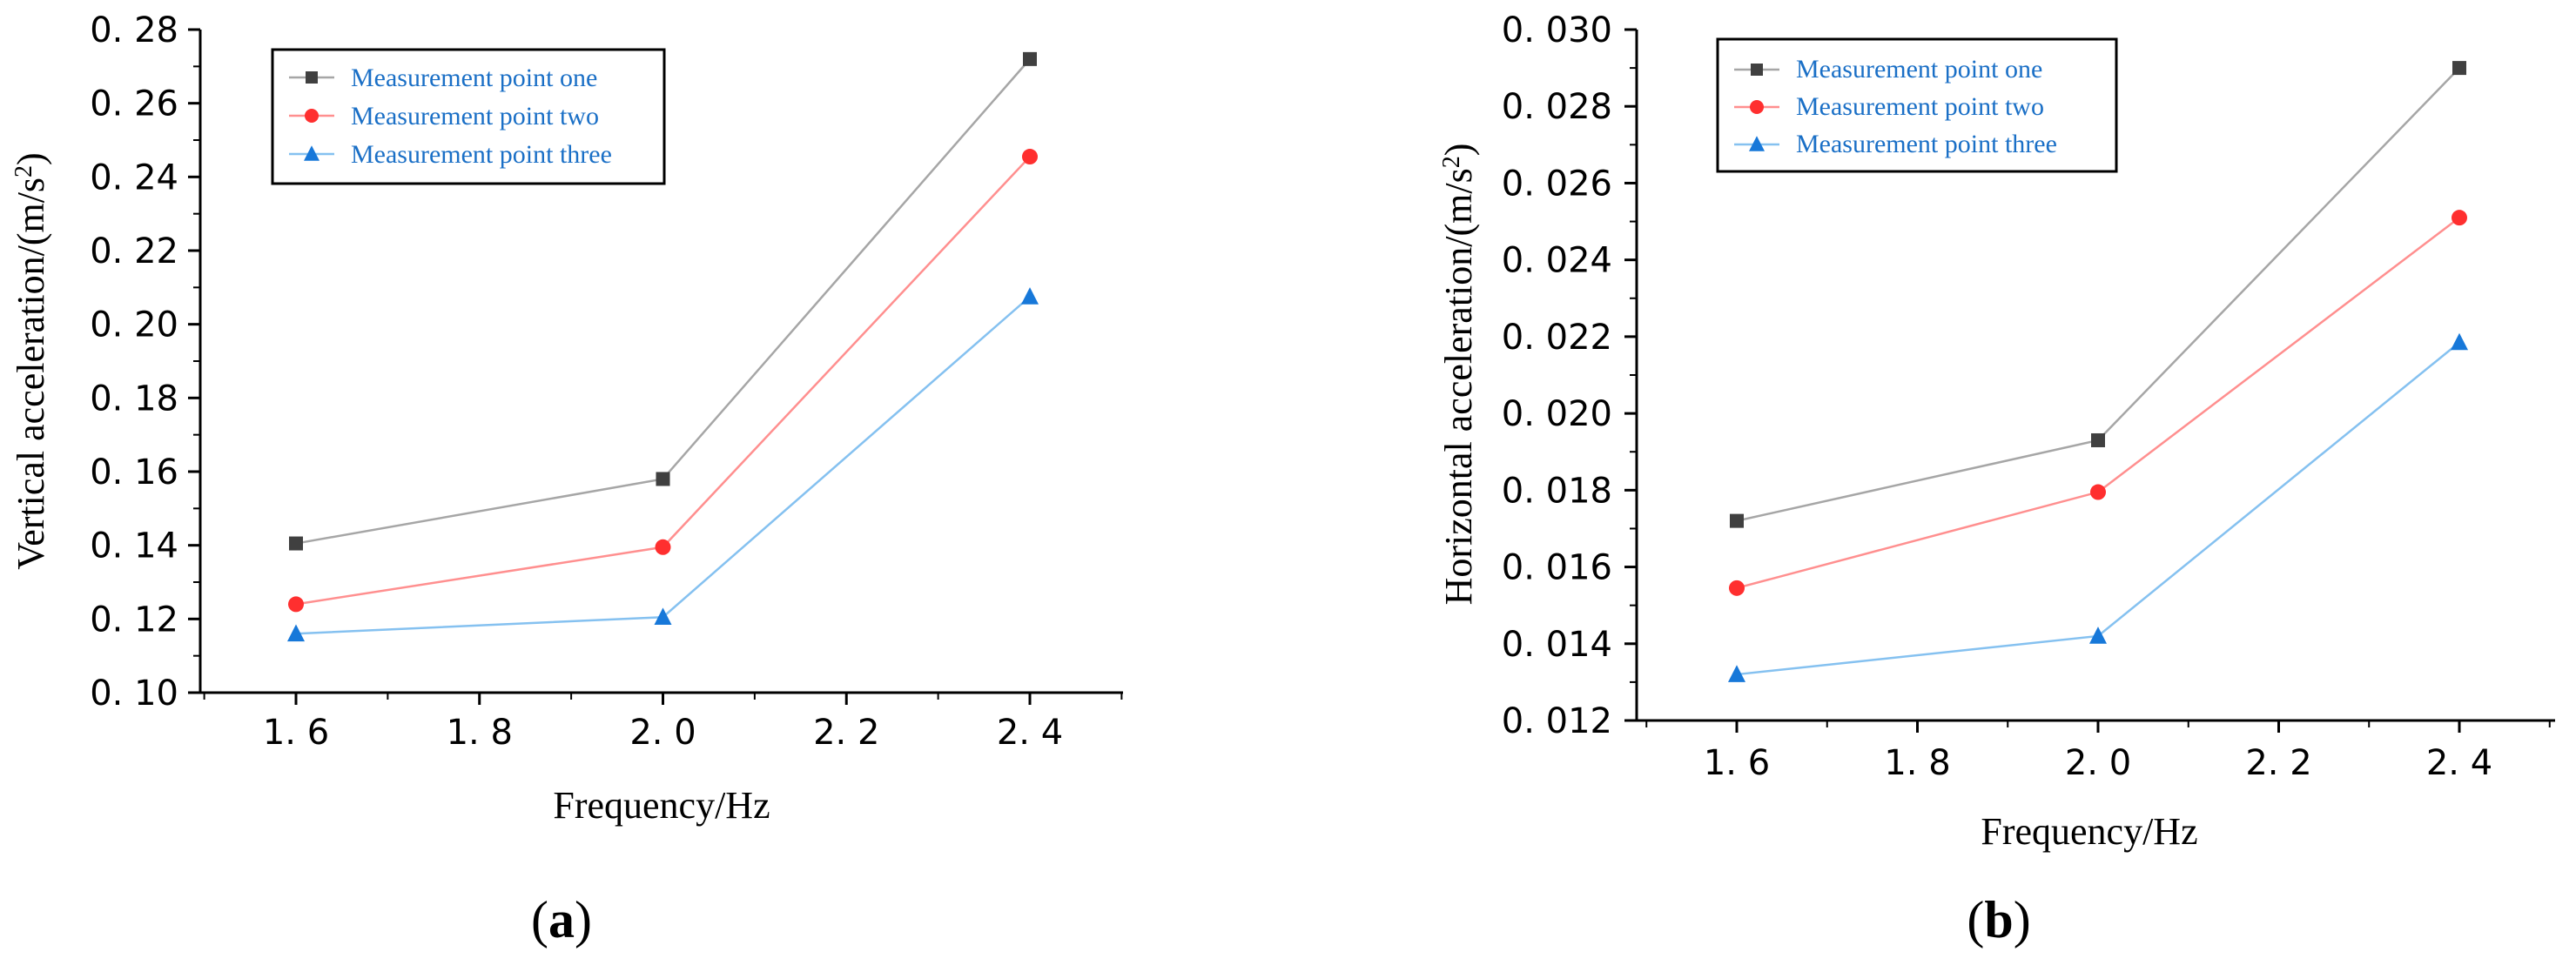 The image size is (2576, 965). I want to click on panel-b-legend-entries, so click(1756, 107).